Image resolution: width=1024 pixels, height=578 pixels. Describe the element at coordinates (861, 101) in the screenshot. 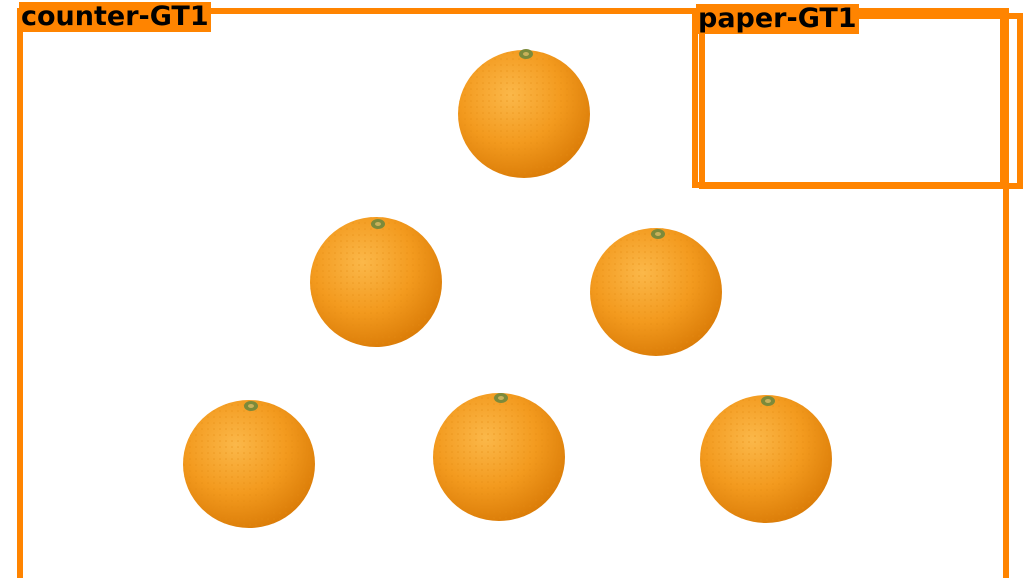

I see `paper-bounding-box-secondary` at that location.